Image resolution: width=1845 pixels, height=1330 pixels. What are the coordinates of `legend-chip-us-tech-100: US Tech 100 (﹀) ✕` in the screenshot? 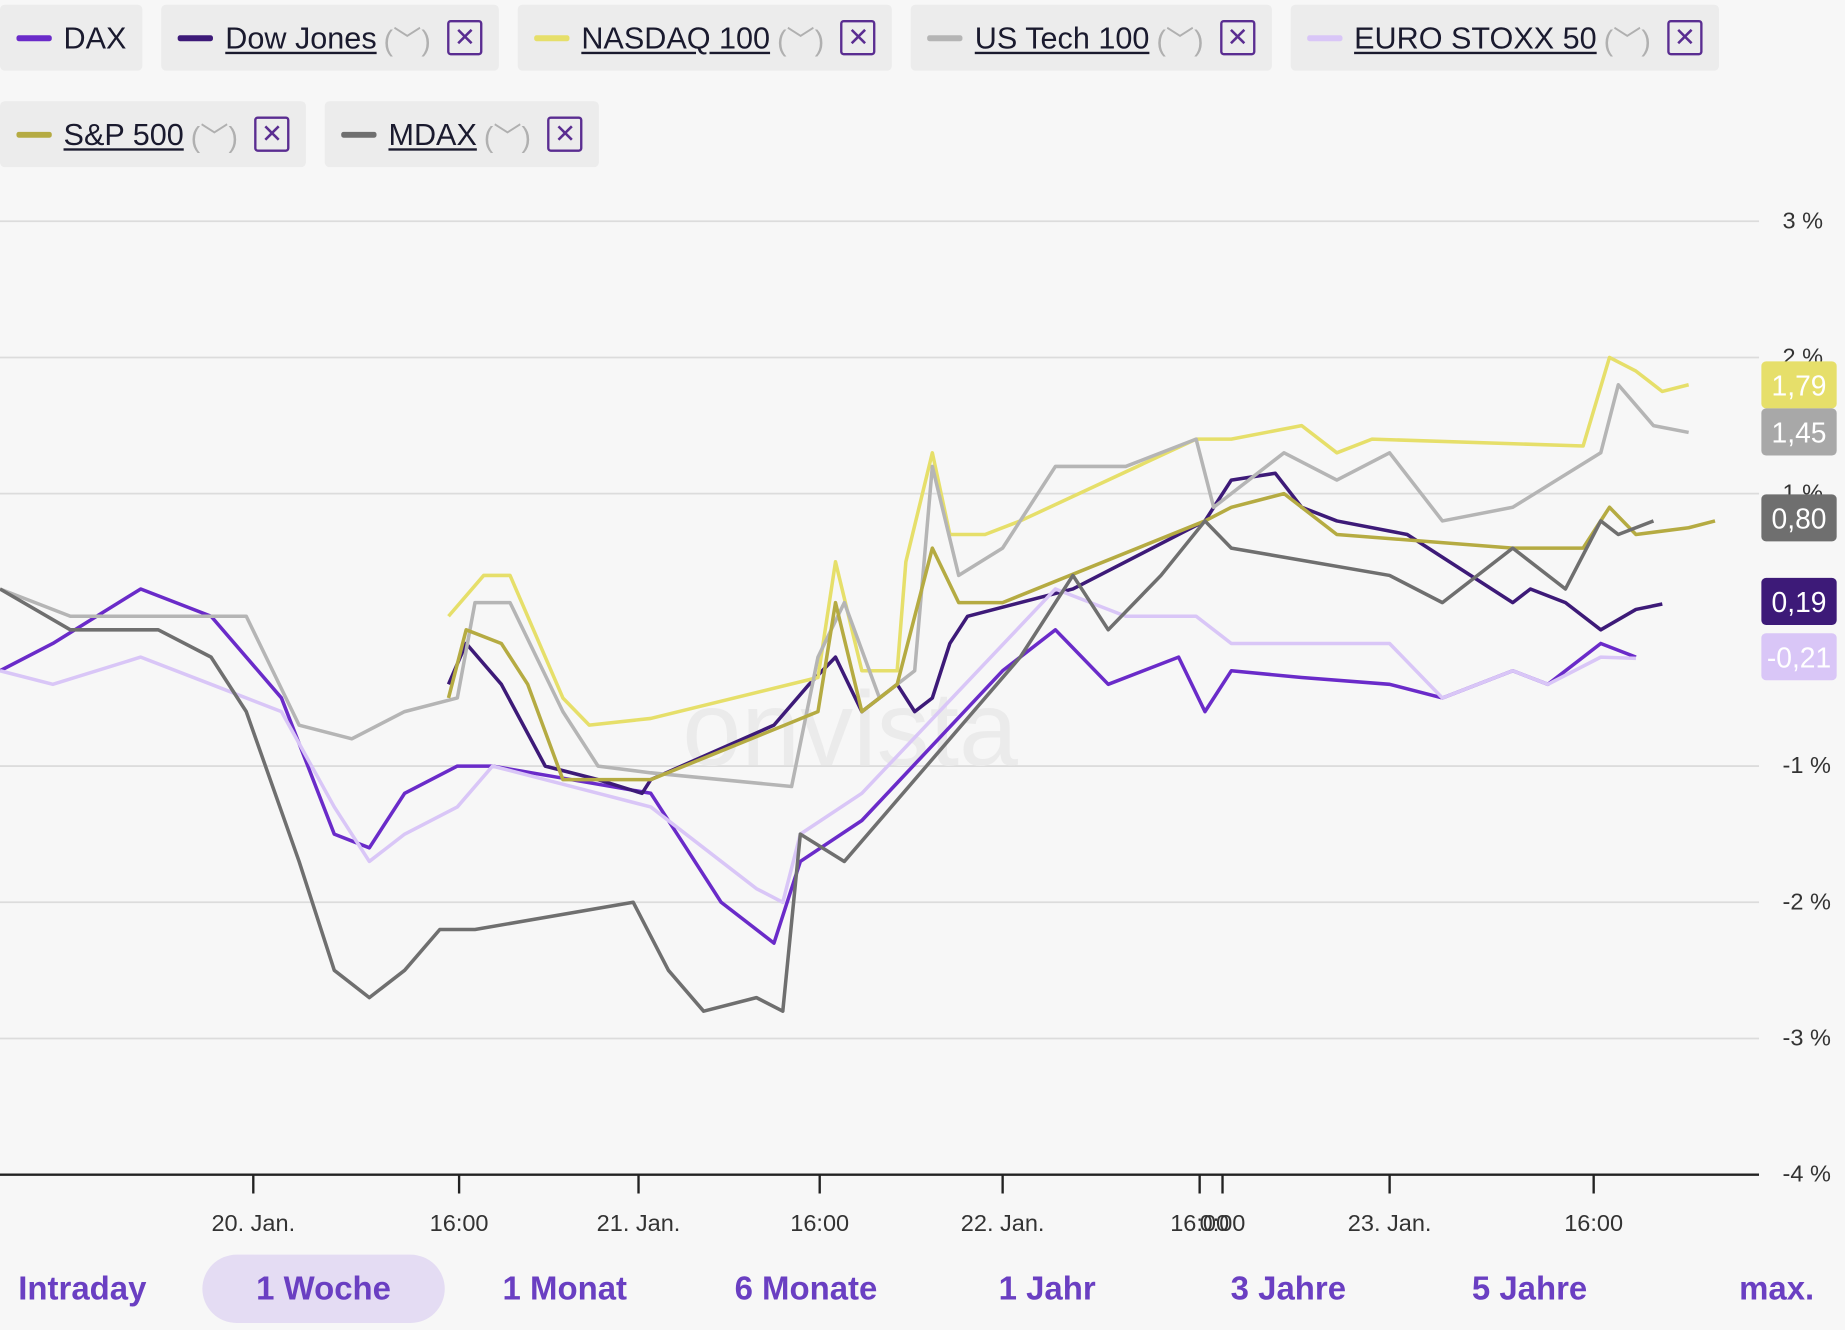 It's located at (1091, 37).